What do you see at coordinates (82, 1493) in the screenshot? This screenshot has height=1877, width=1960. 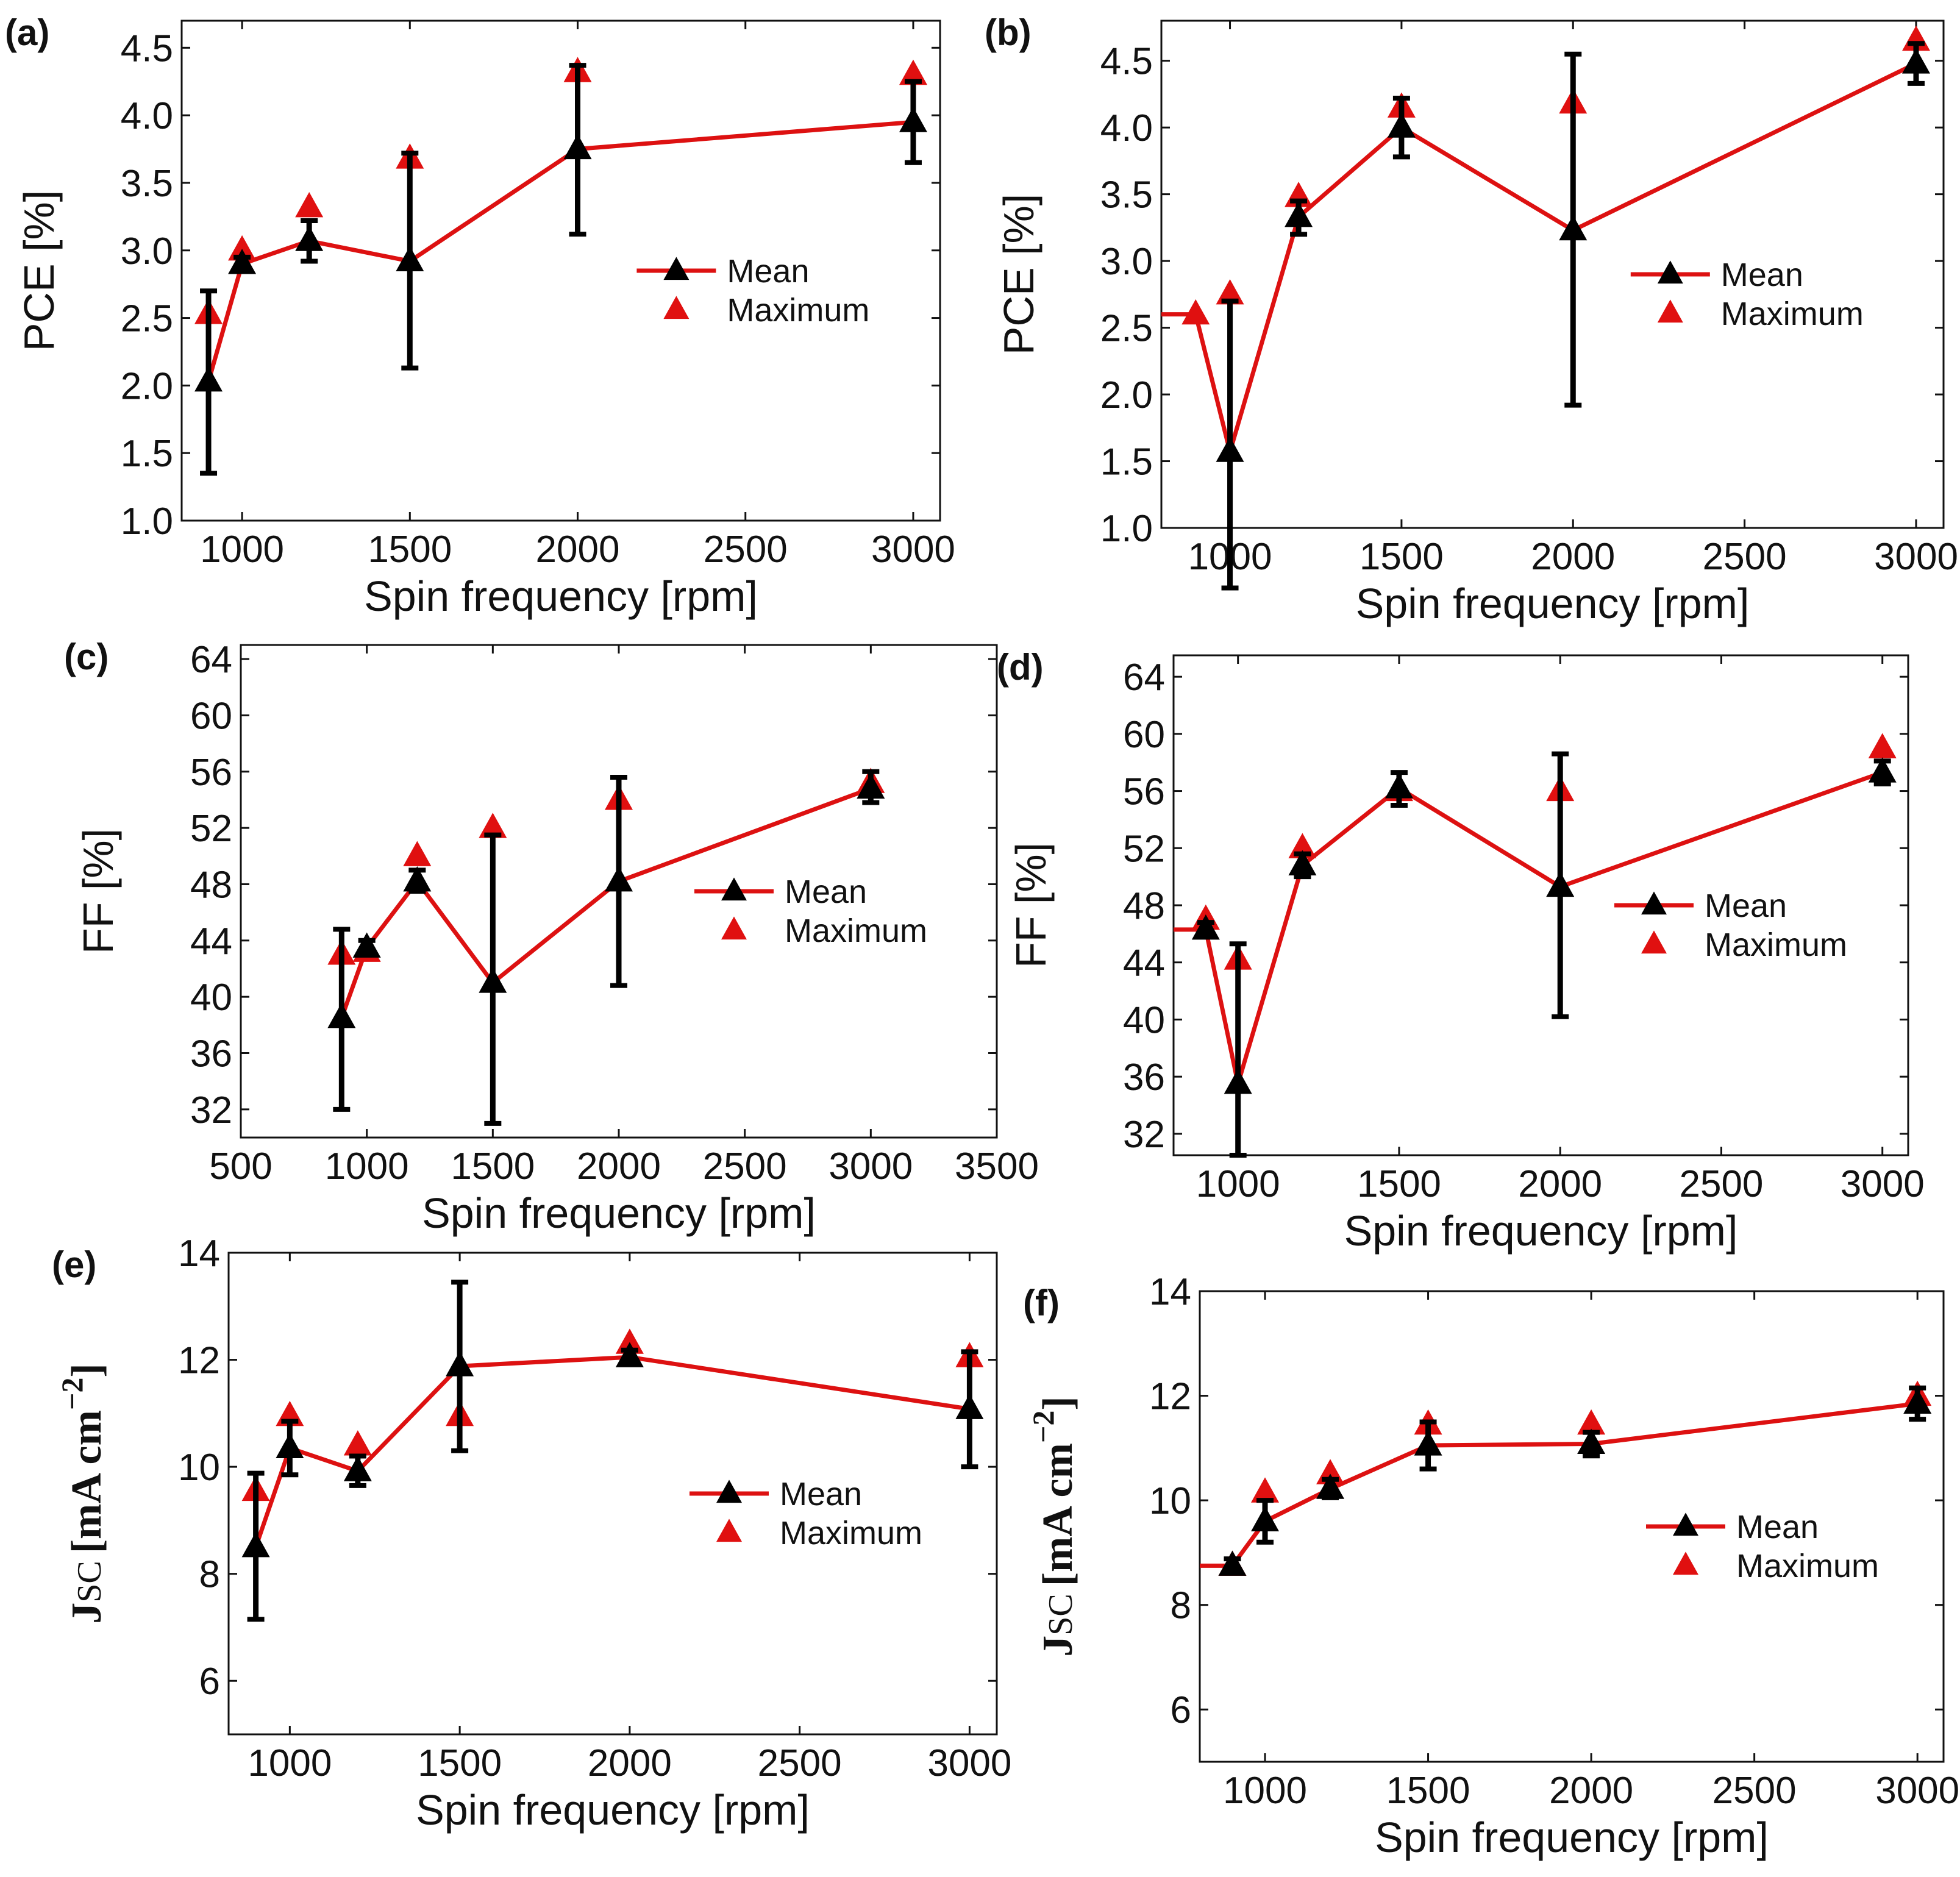 I see `y-axis-label: JSC[mA cm−2]` at bounding box center [82, 1493].